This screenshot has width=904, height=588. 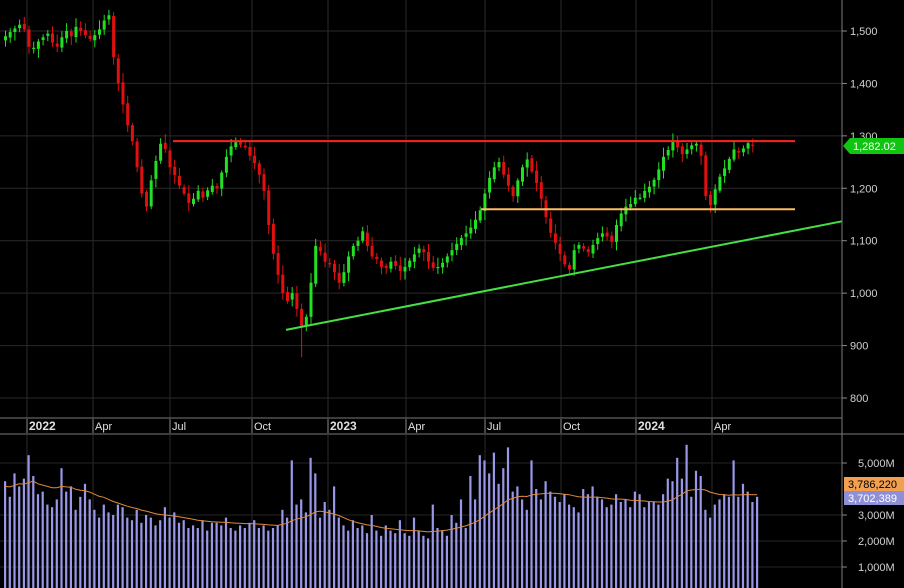 What do you see at coordinates (262, 427) in the screenshot?
I see `time-axis-tick-label: Oct` at bounding box center [262, 427].